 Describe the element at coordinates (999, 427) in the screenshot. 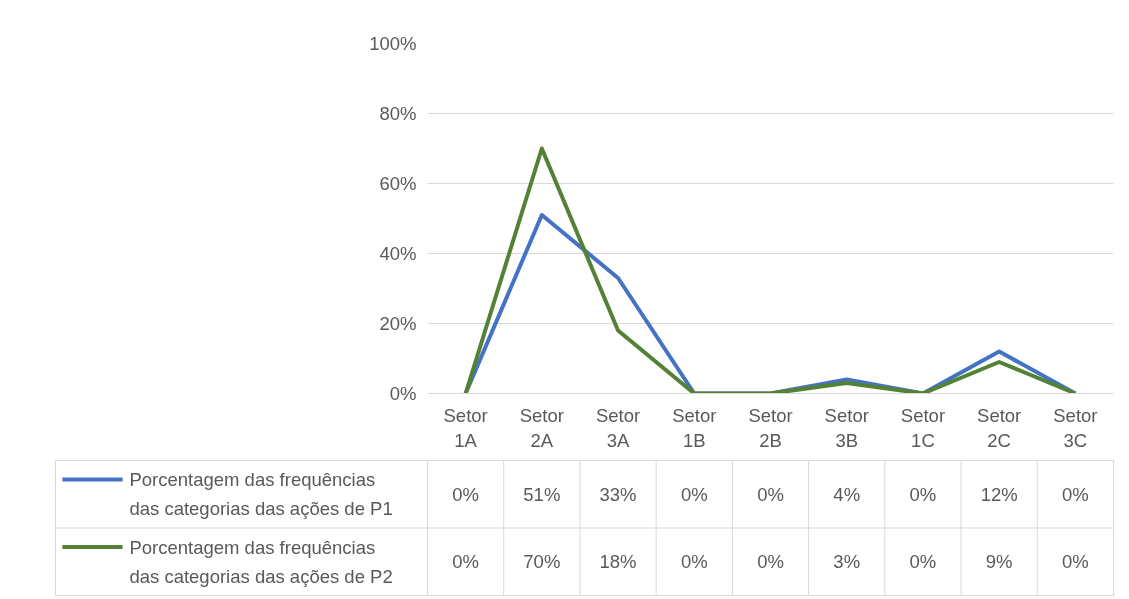

I see `x-tick-label: Setor 2C` at that location.